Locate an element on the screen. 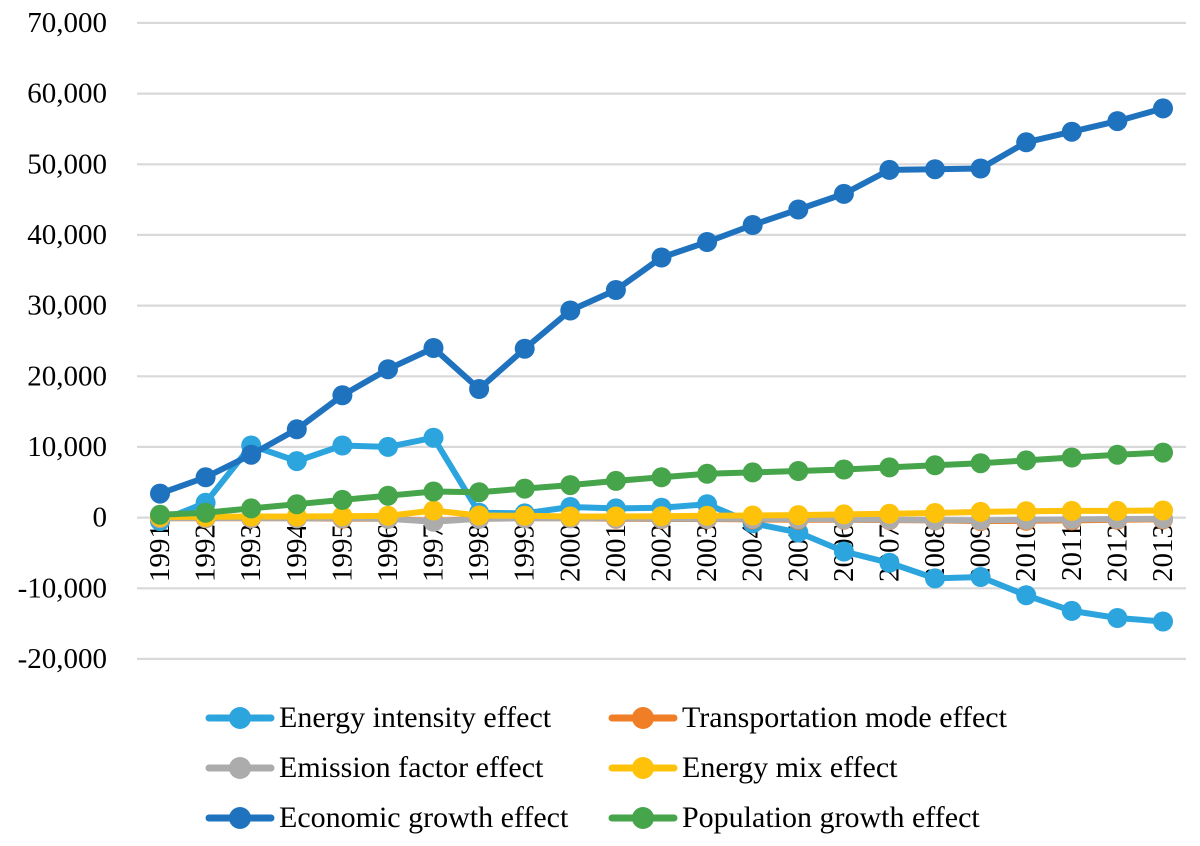 The height and width of the screenshot is (846, 1200). y-axis-tick-label: 30,000 is located at coordinates (67, 306).